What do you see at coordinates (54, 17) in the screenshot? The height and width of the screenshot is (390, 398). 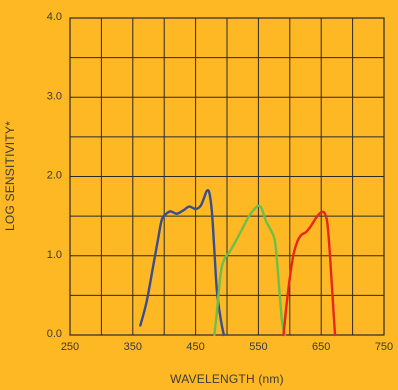 I see `y-tick-label: 4.0` at bounding box center [54, 17].